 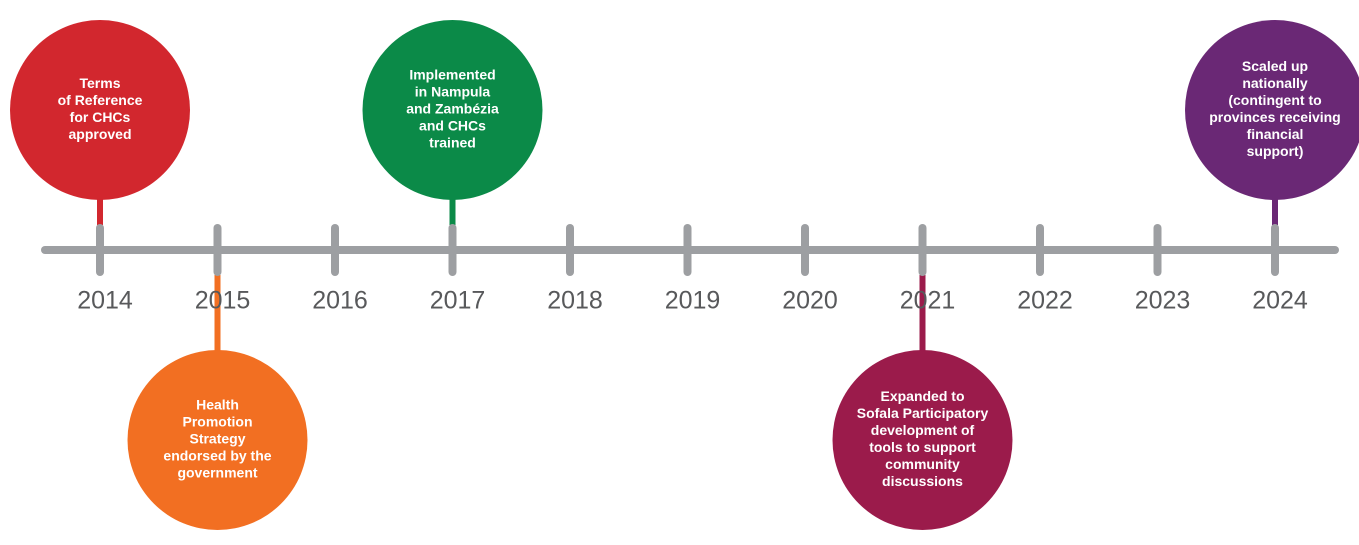 I want to click on event-text: Implemented, so click(x=452, y=75).